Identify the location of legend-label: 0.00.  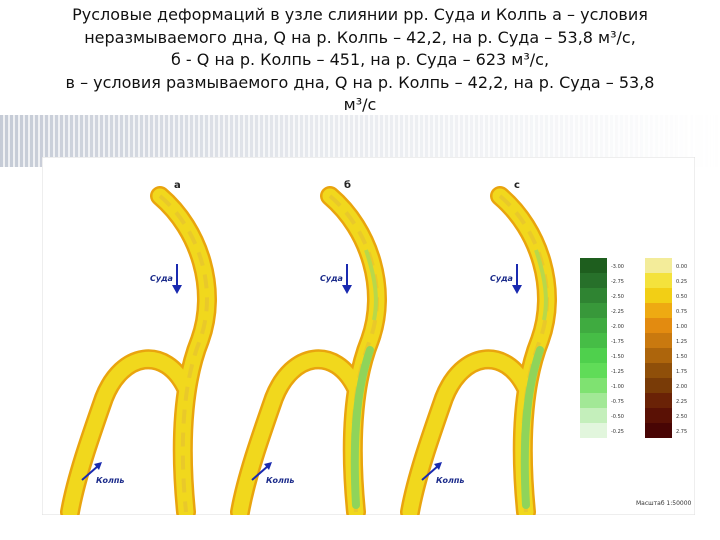
(681, 267).